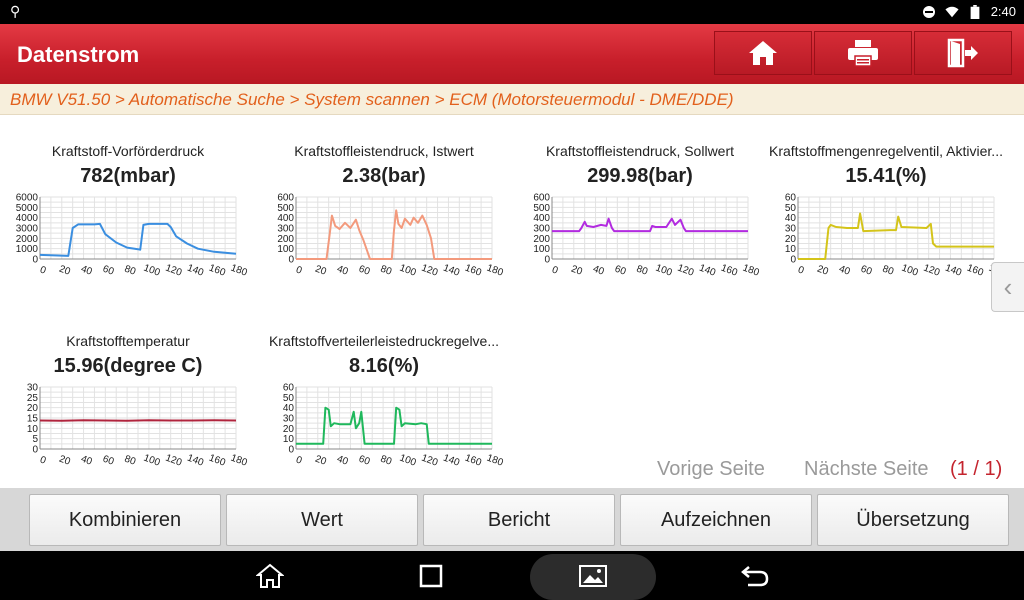 The width and height of the screenshot is (1024, 600). What do you see at coordinates (384, 366) in the screenshot?
I see `chart-value: 8.16(%)` at bounding box center [384, 366].